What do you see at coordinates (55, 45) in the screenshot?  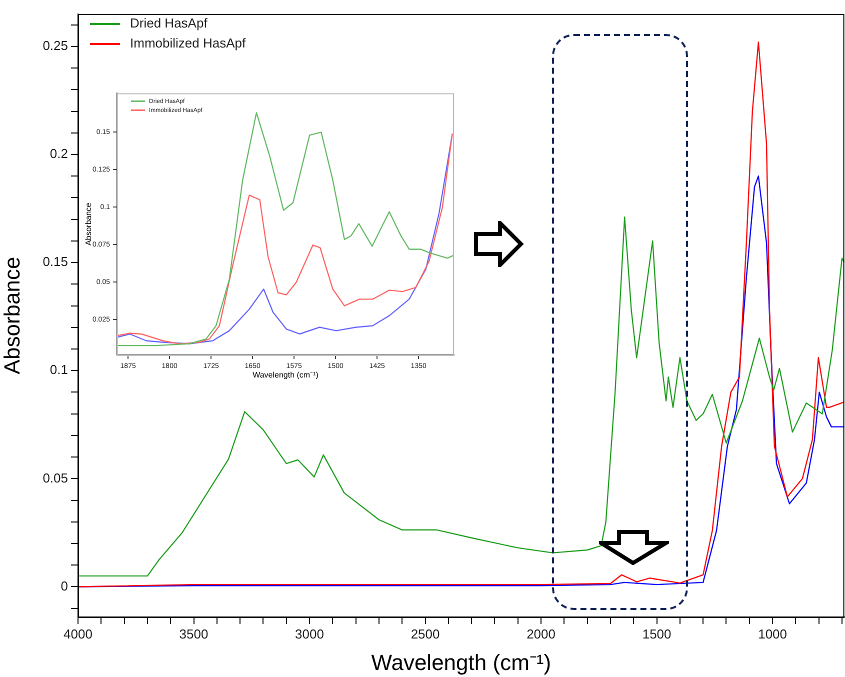 I see `y-tick-label: 0.25` at bounding box center [55, 45].